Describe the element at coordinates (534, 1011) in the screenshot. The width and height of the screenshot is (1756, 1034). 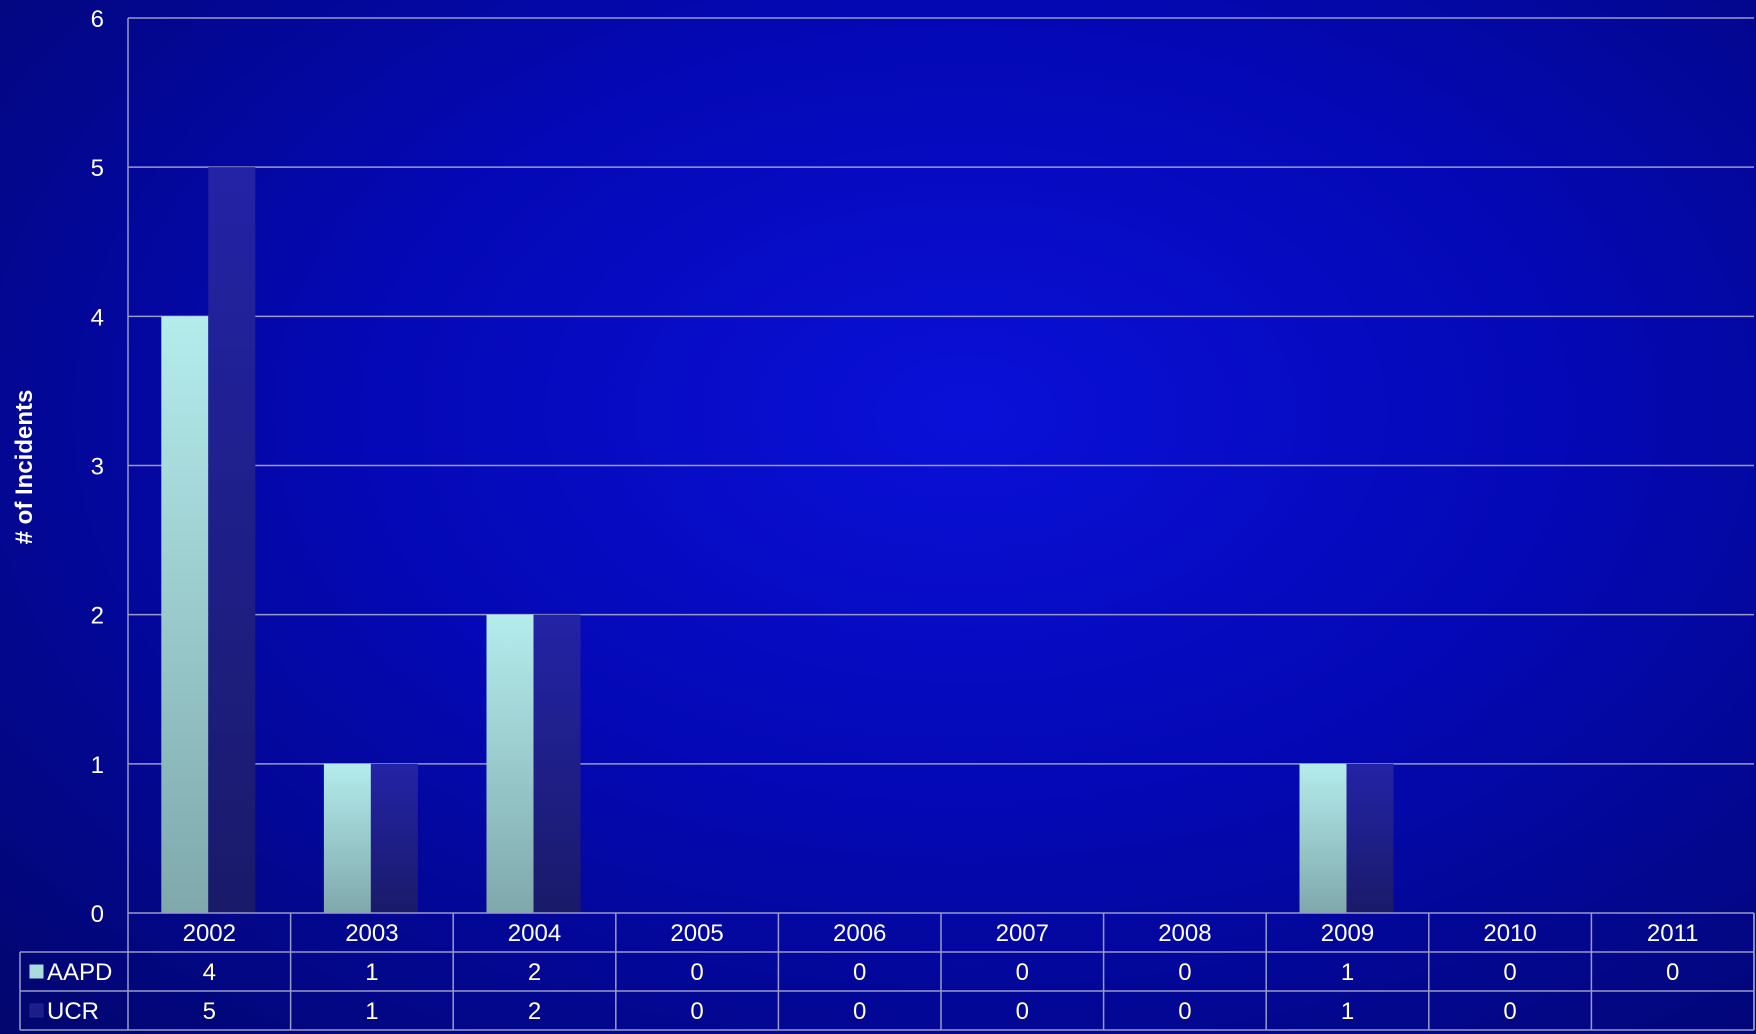
I see `table-value-ucr: 2` at that location.